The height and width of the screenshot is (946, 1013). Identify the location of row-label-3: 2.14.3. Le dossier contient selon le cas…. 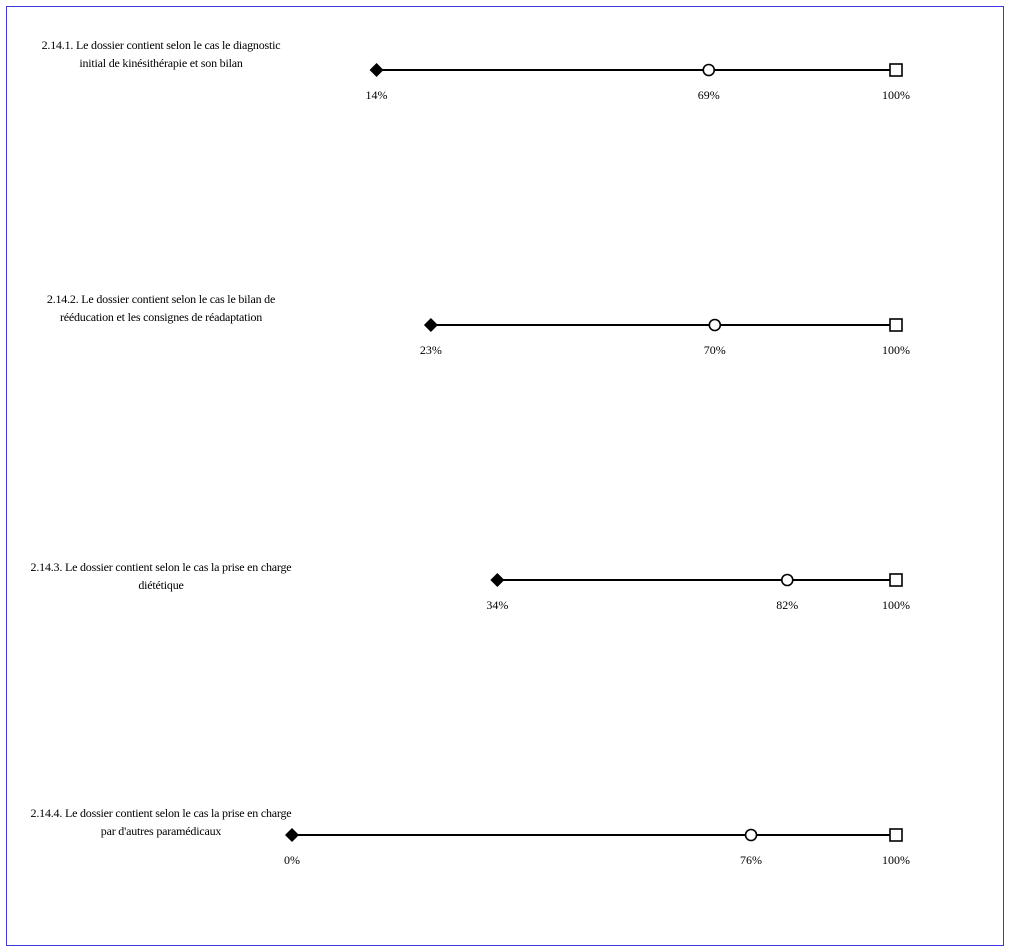
(161, 576).